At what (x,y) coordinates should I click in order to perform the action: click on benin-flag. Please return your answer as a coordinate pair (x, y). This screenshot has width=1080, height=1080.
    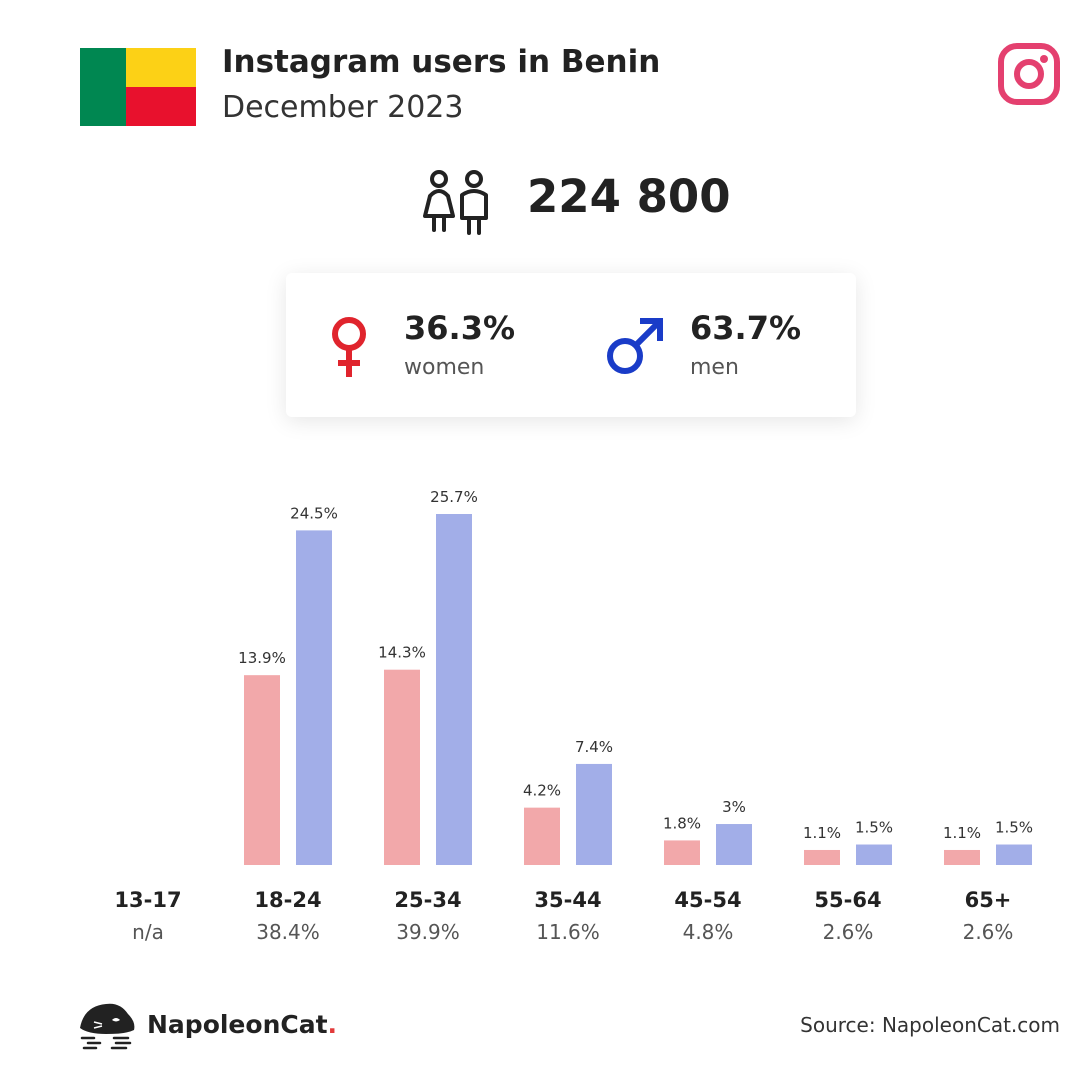
    Looking at the image, I should click on (138, 87).